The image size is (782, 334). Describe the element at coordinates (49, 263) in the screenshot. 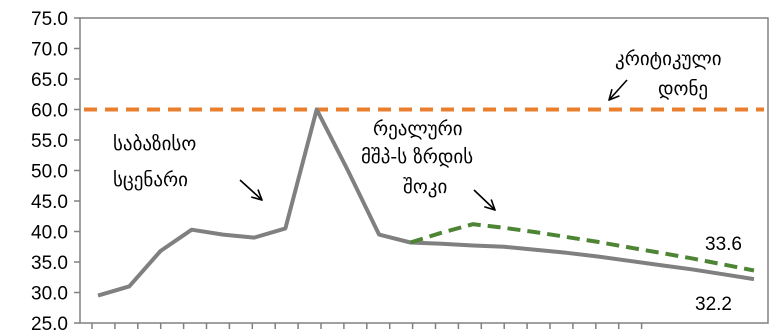

I see `y-tick-label: 35.0` at that location.